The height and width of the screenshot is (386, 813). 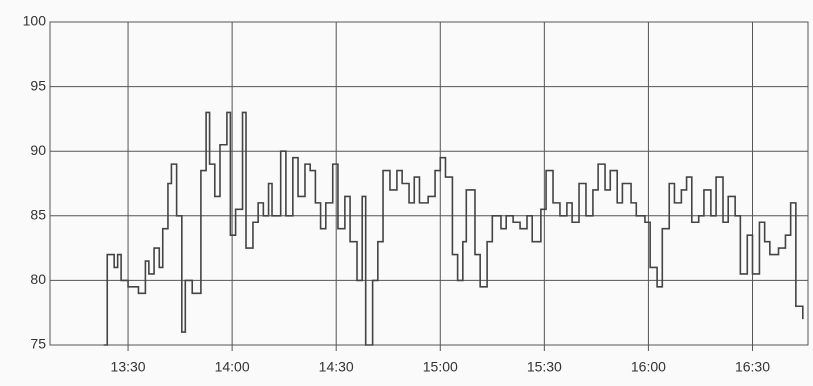 What do you see at coordinates (336, 367) in the screenshot?
I see `x-tick-label: 14:30` at bounding box center [336, 367].